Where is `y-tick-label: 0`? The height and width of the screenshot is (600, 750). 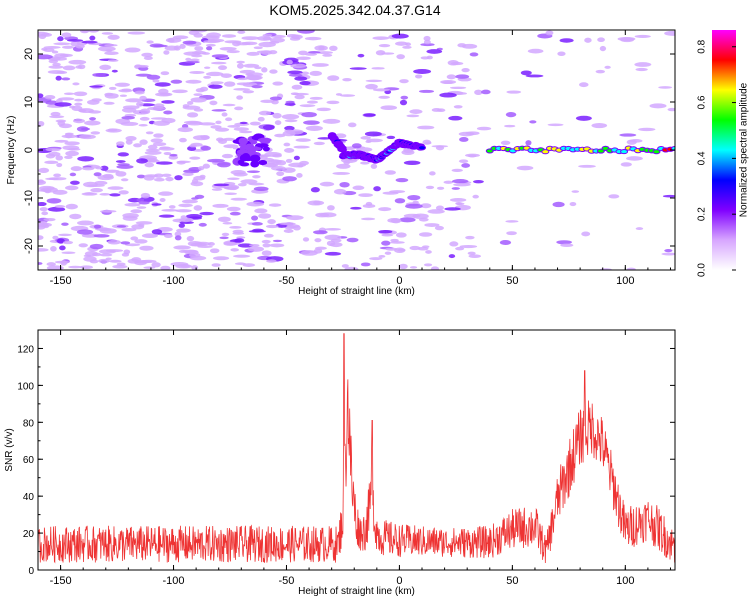
y-tick-label: 0 is located at coordinates (29, 150).